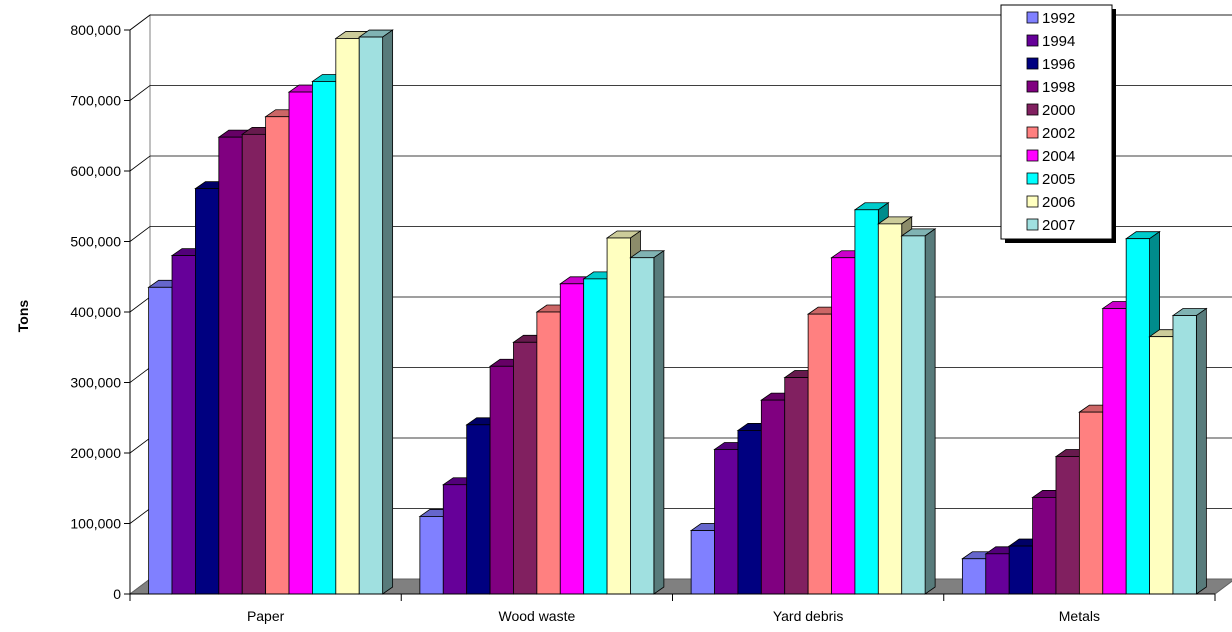 The width and height of the screenshot is (1232, 632). I want to click on legend-box, so click(1056, 122).